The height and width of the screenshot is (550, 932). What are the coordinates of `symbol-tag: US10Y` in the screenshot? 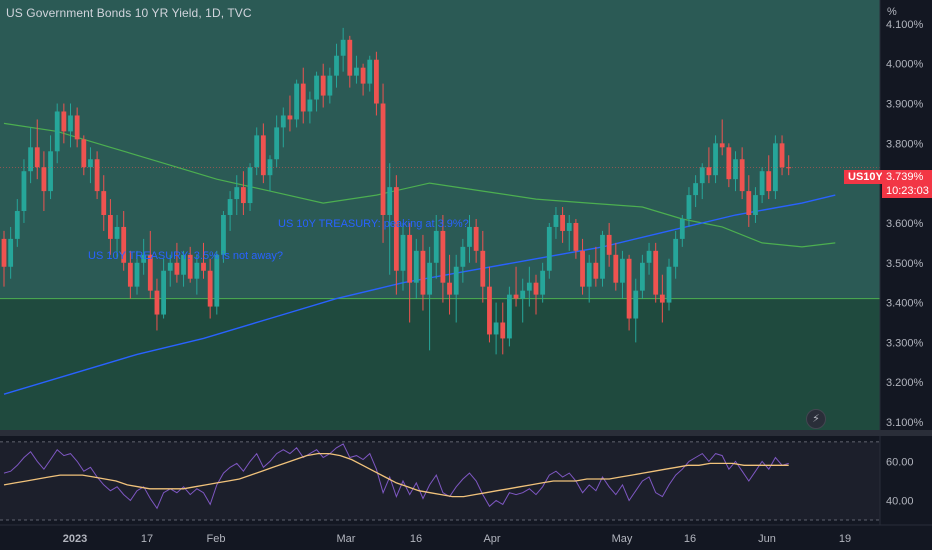 It's located at (863, 177).